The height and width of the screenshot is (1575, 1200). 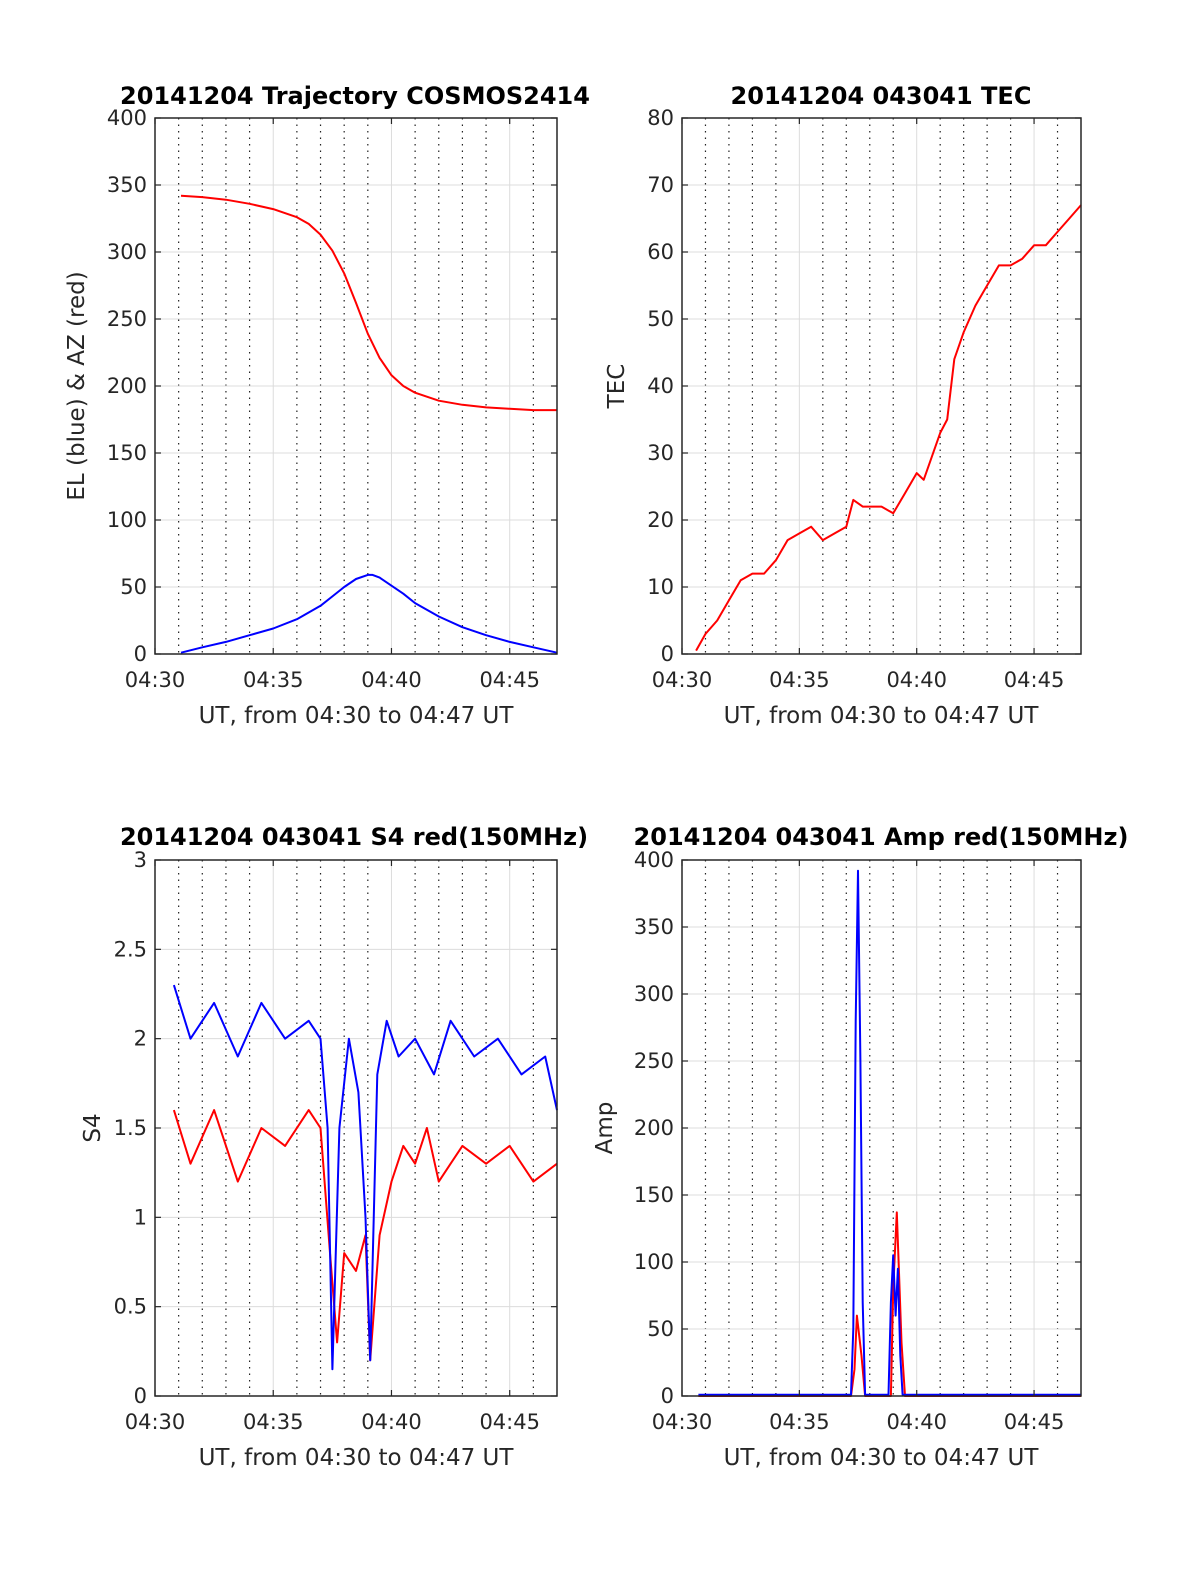 What do you see at coordinates (140, 860) in the screenshot?
I see `y-tick-label: 3` at bounding box center [140, 860].